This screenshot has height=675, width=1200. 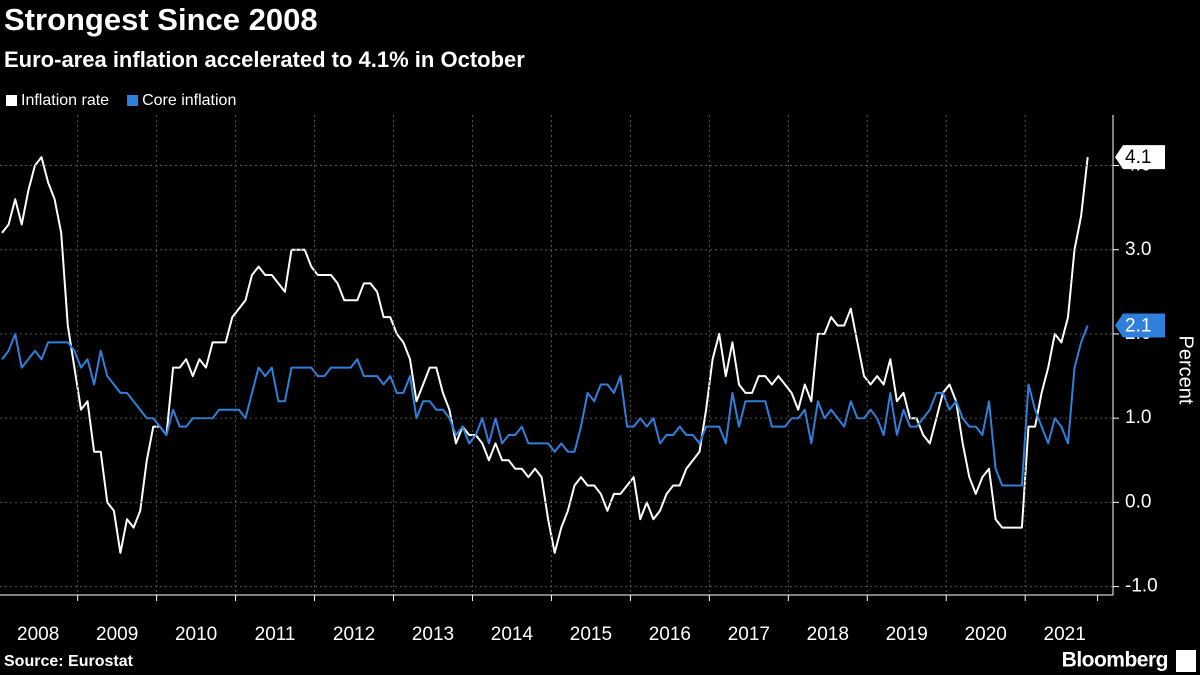 I want to click on legend-label: Inflation rate, so click(x=65, y=100).